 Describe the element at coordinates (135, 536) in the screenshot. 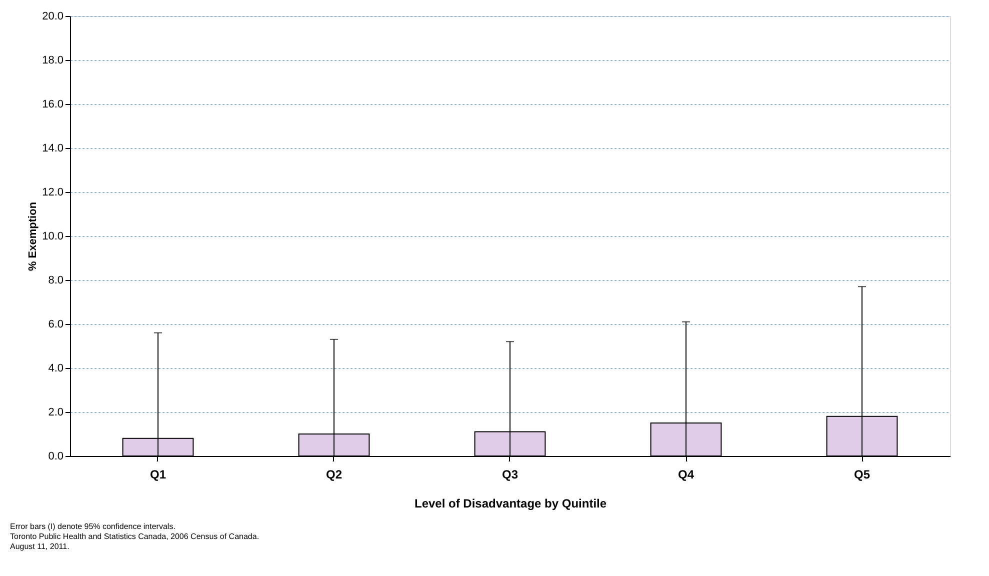

I see `text: Toronto Public Health and Statistics Canada, 2006 Census of Canada.` at that location.